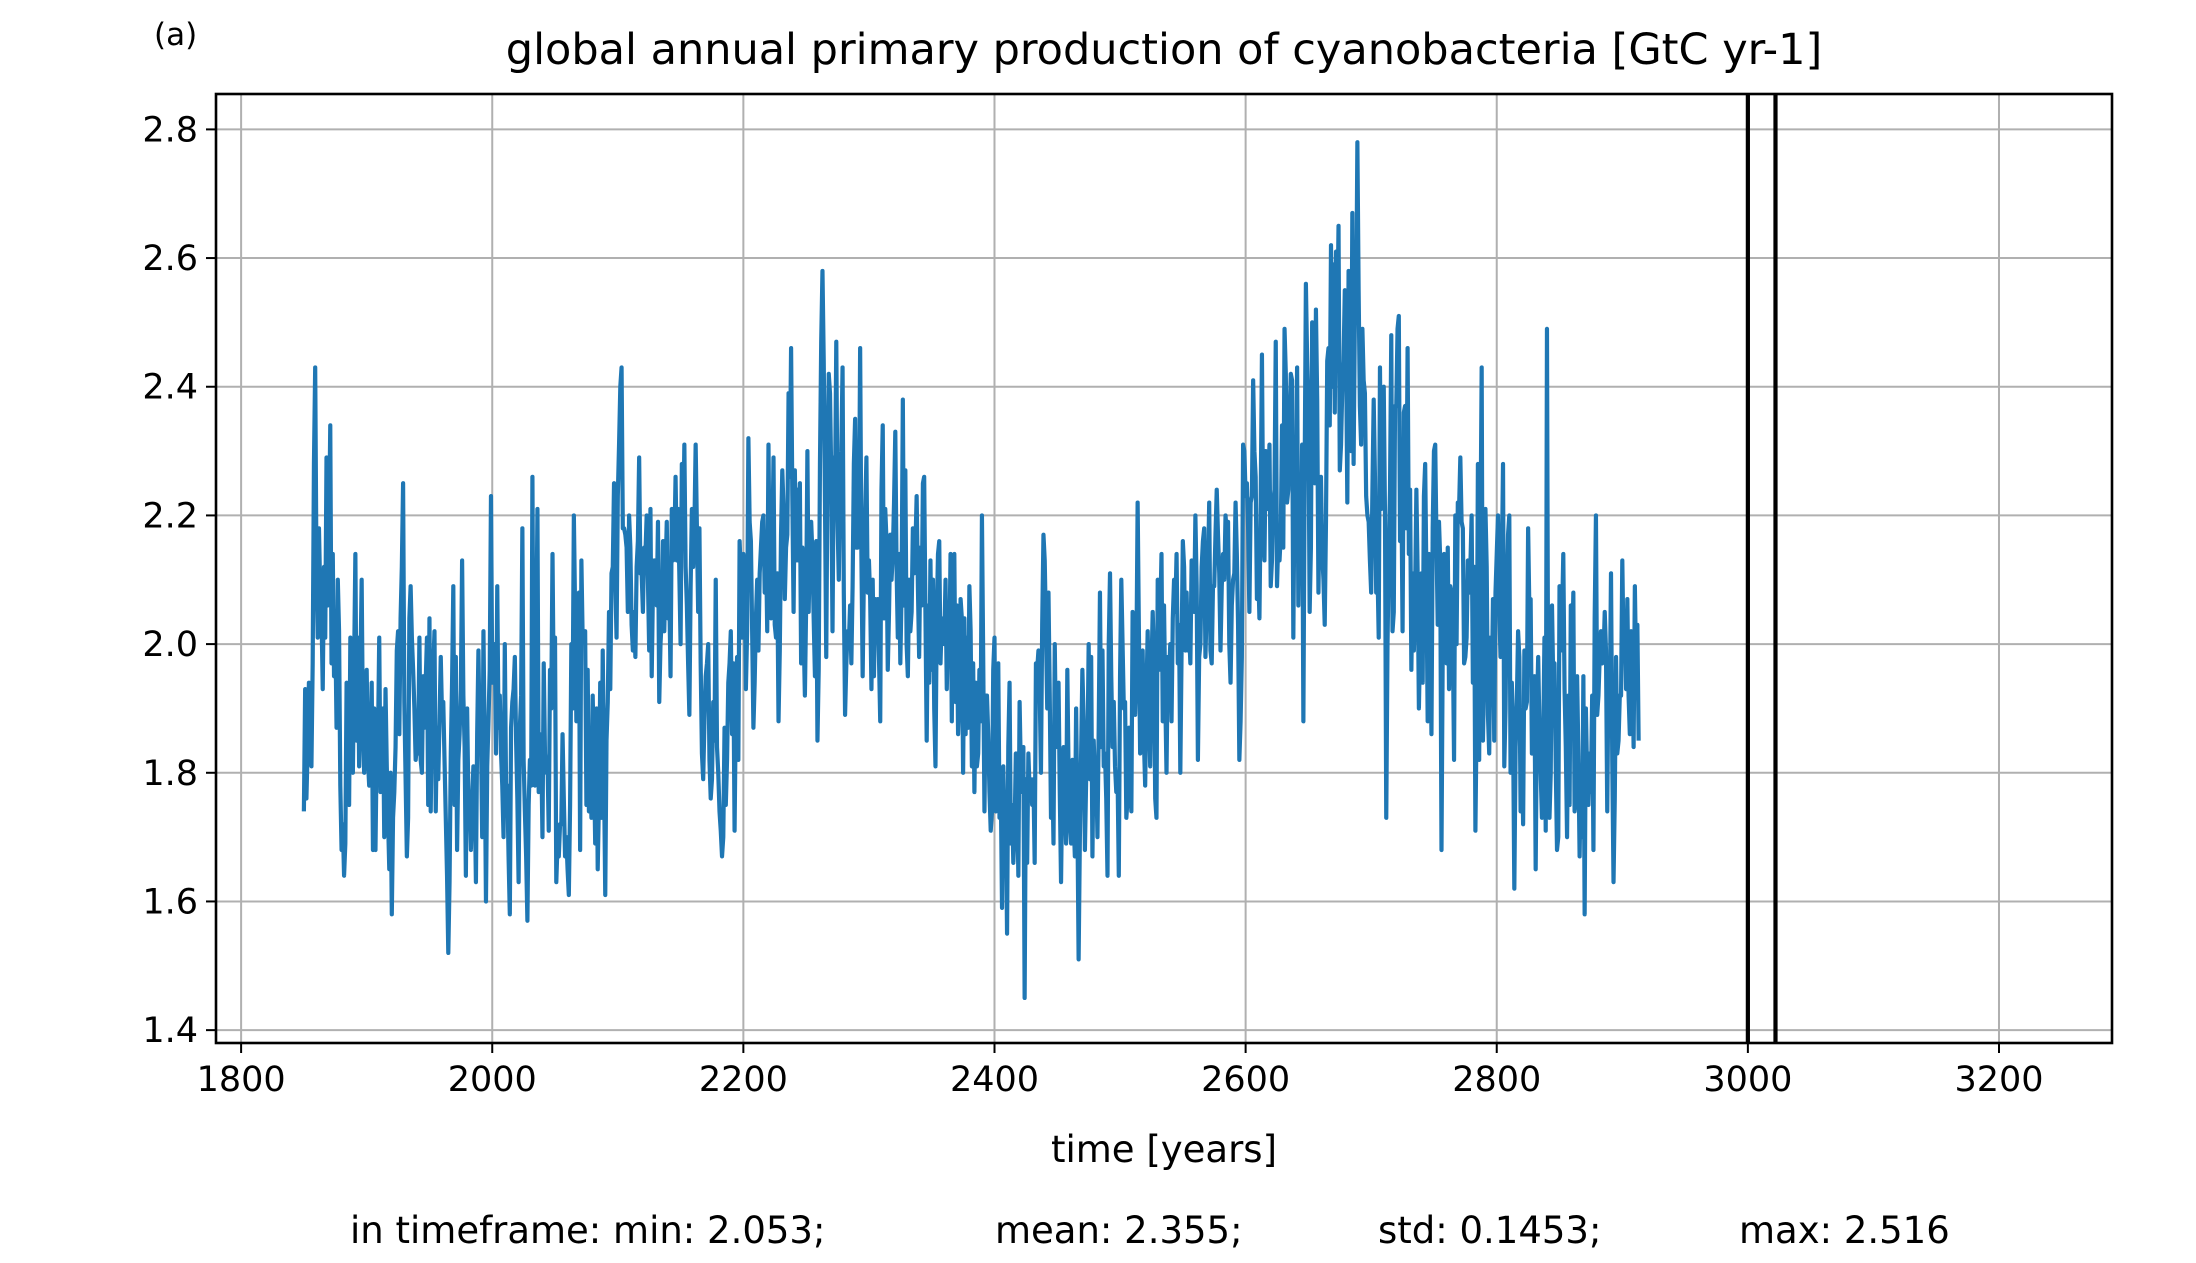 The image size is (2196, 1263). Describe the element at coordinates (170, 259) in the screenshot. I see `y-tick-label: 2.6` at that location.